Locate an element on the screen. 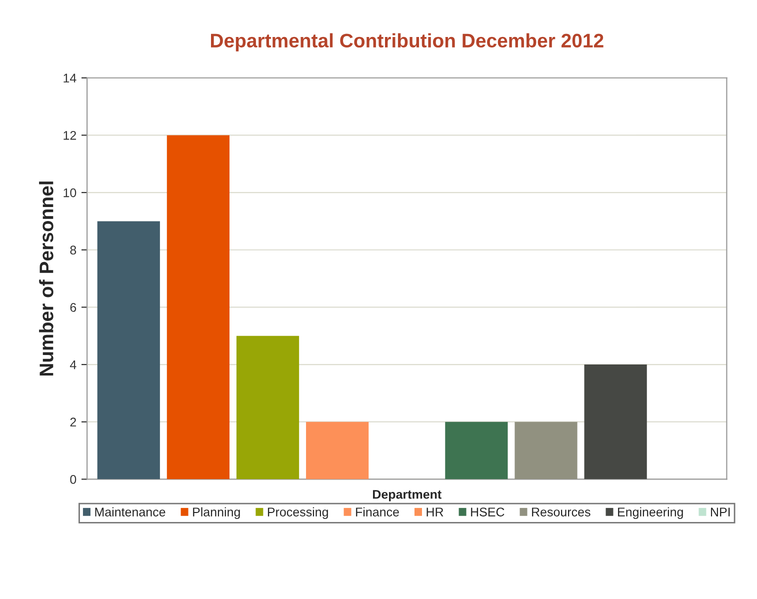  legend-label: NPI is located at coordinates (720, 512).